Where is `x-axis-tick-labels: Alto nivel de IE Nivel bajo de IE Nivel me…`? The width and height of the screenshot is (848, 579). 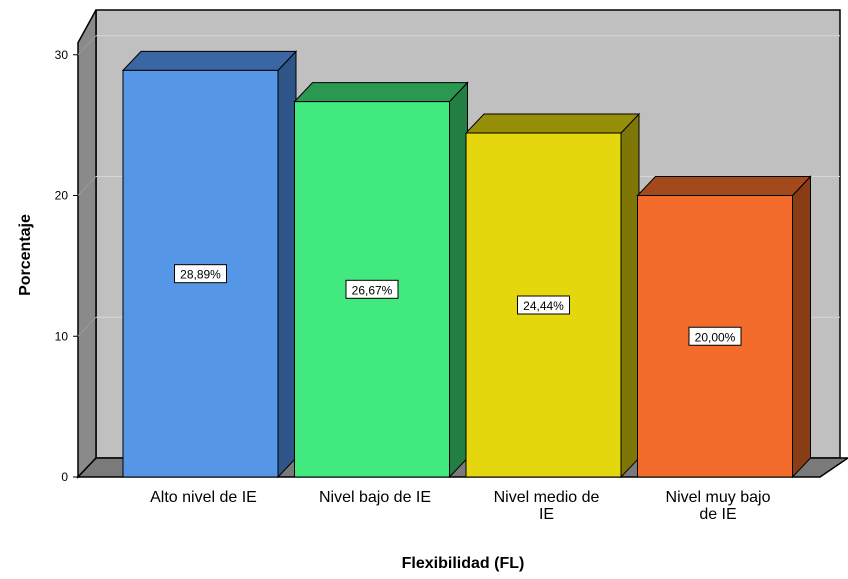 x-axis-tick-labels: Alto nivel de IE Nivel bajo de IE Nivel me… is located at coordinates (460, 506).